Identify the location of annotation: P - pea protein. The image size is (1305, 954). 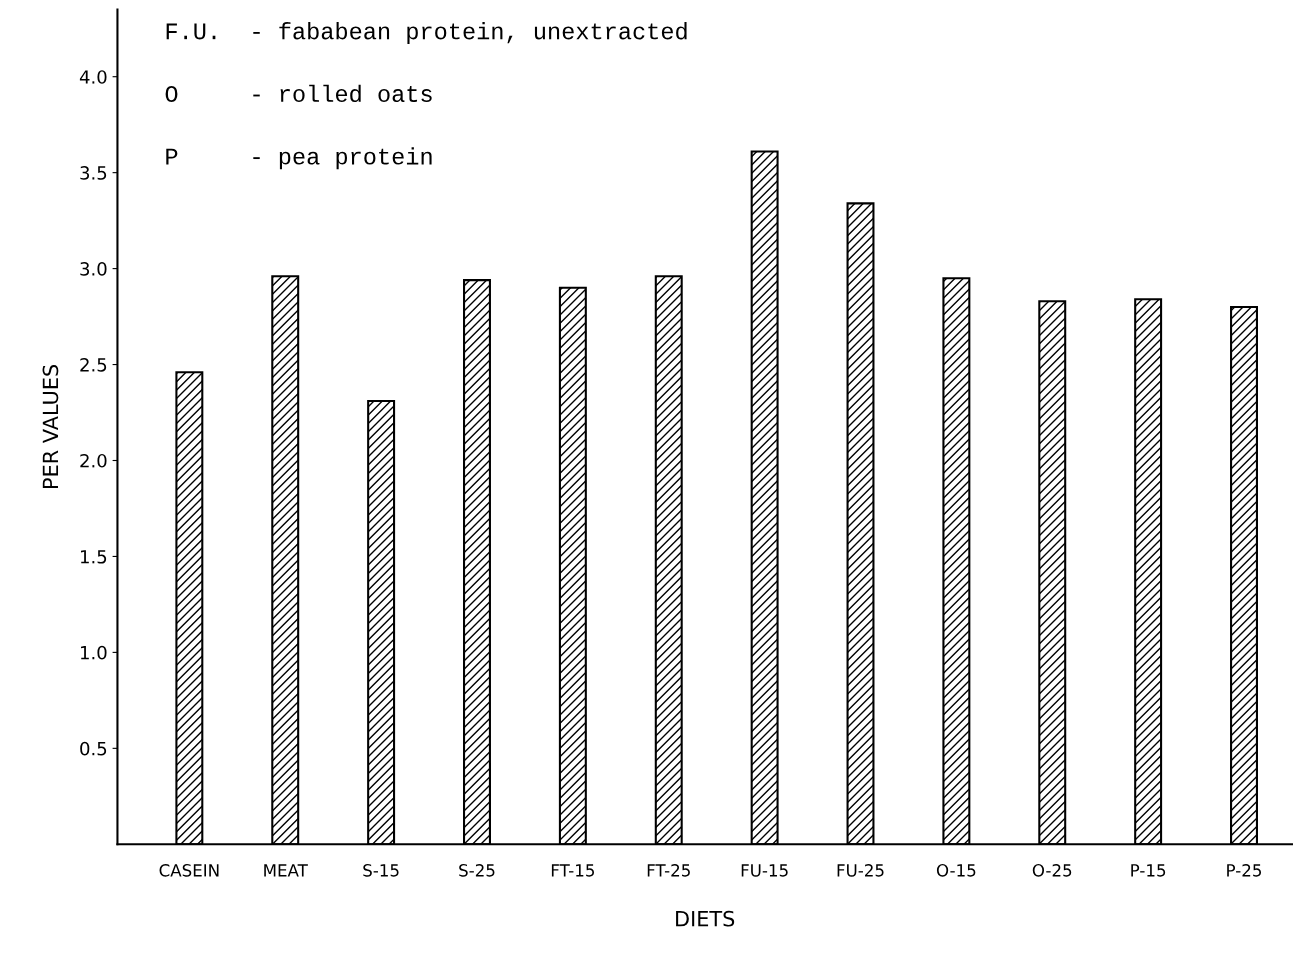
(299, 158).